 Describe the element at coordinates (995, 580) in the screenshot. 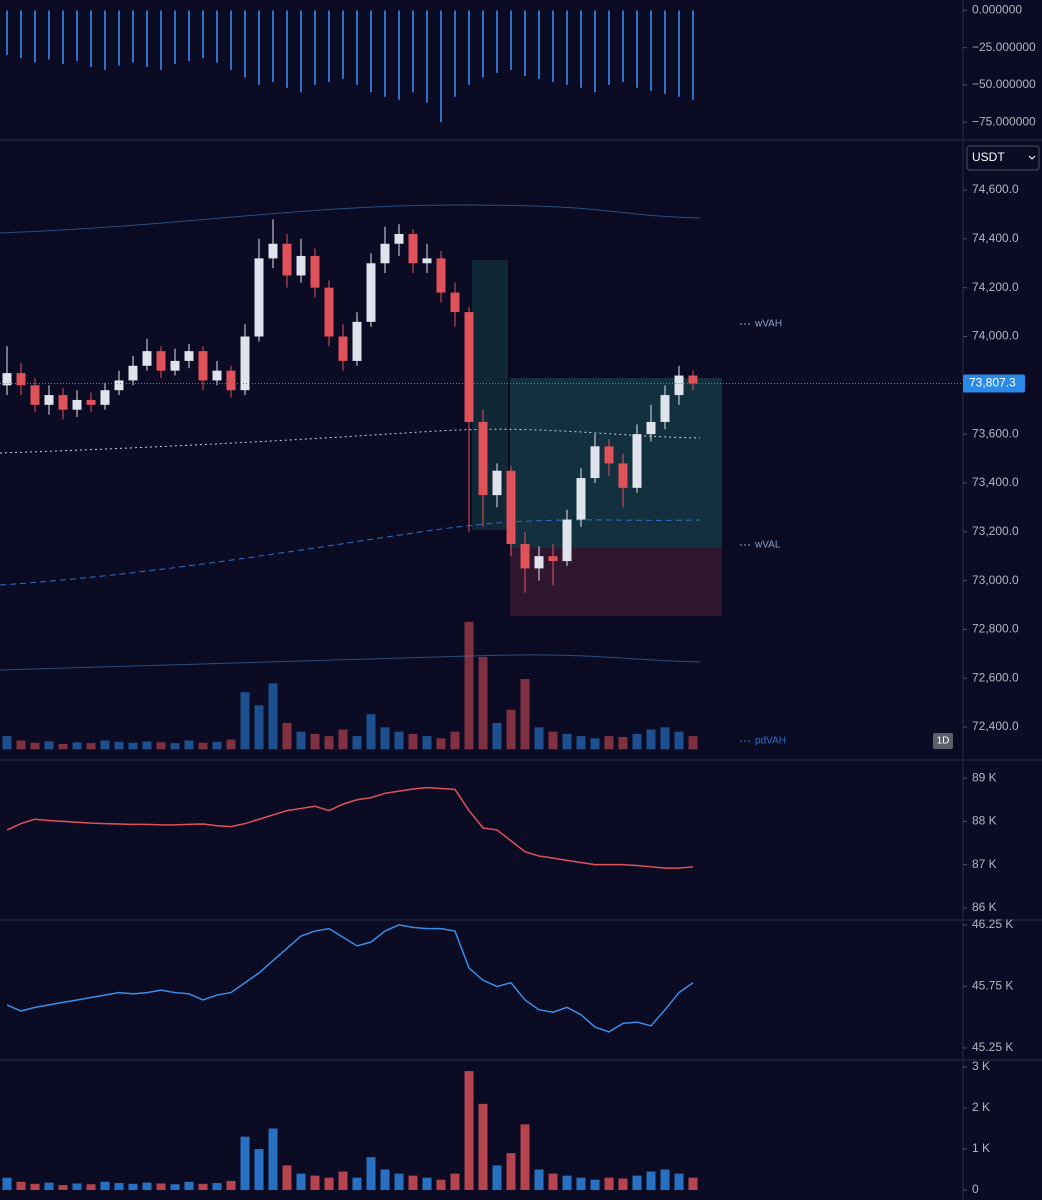

I see `y-tick-label: 73,000.0` at that location.